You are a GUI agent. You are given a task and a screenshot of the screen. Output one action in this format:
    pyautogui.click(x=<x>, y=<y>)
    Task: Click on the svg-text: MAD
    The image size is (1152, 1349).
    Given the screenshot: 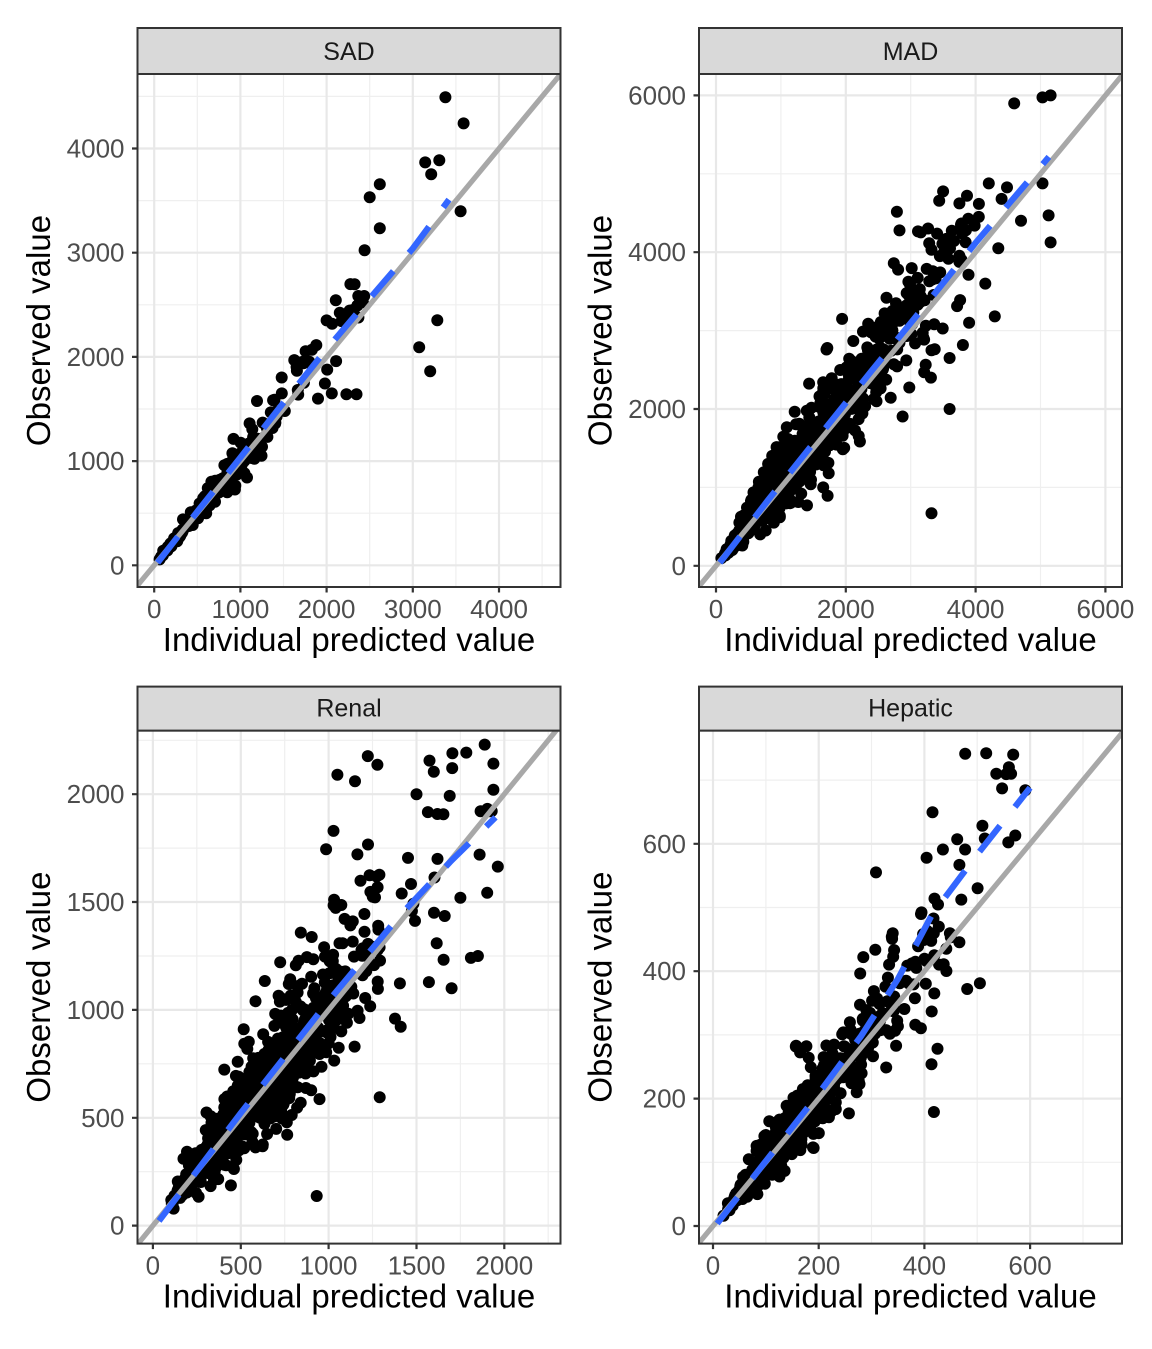 What is the action you would take?
    pyautogui.click(x=911, y=52)
    